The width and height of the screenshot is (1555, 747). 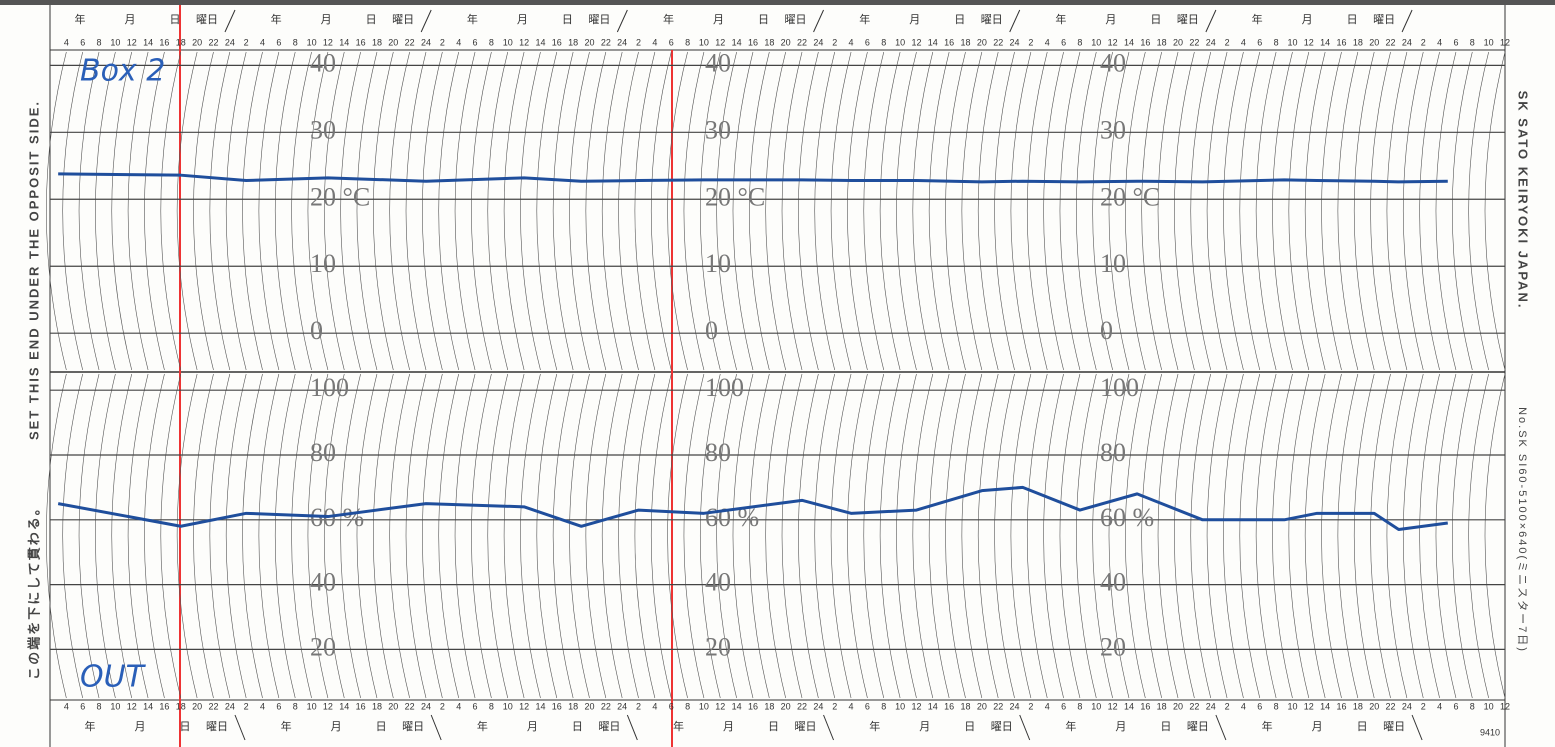 I want to click on y-tick-label: 10, so click(x=323, y=263).